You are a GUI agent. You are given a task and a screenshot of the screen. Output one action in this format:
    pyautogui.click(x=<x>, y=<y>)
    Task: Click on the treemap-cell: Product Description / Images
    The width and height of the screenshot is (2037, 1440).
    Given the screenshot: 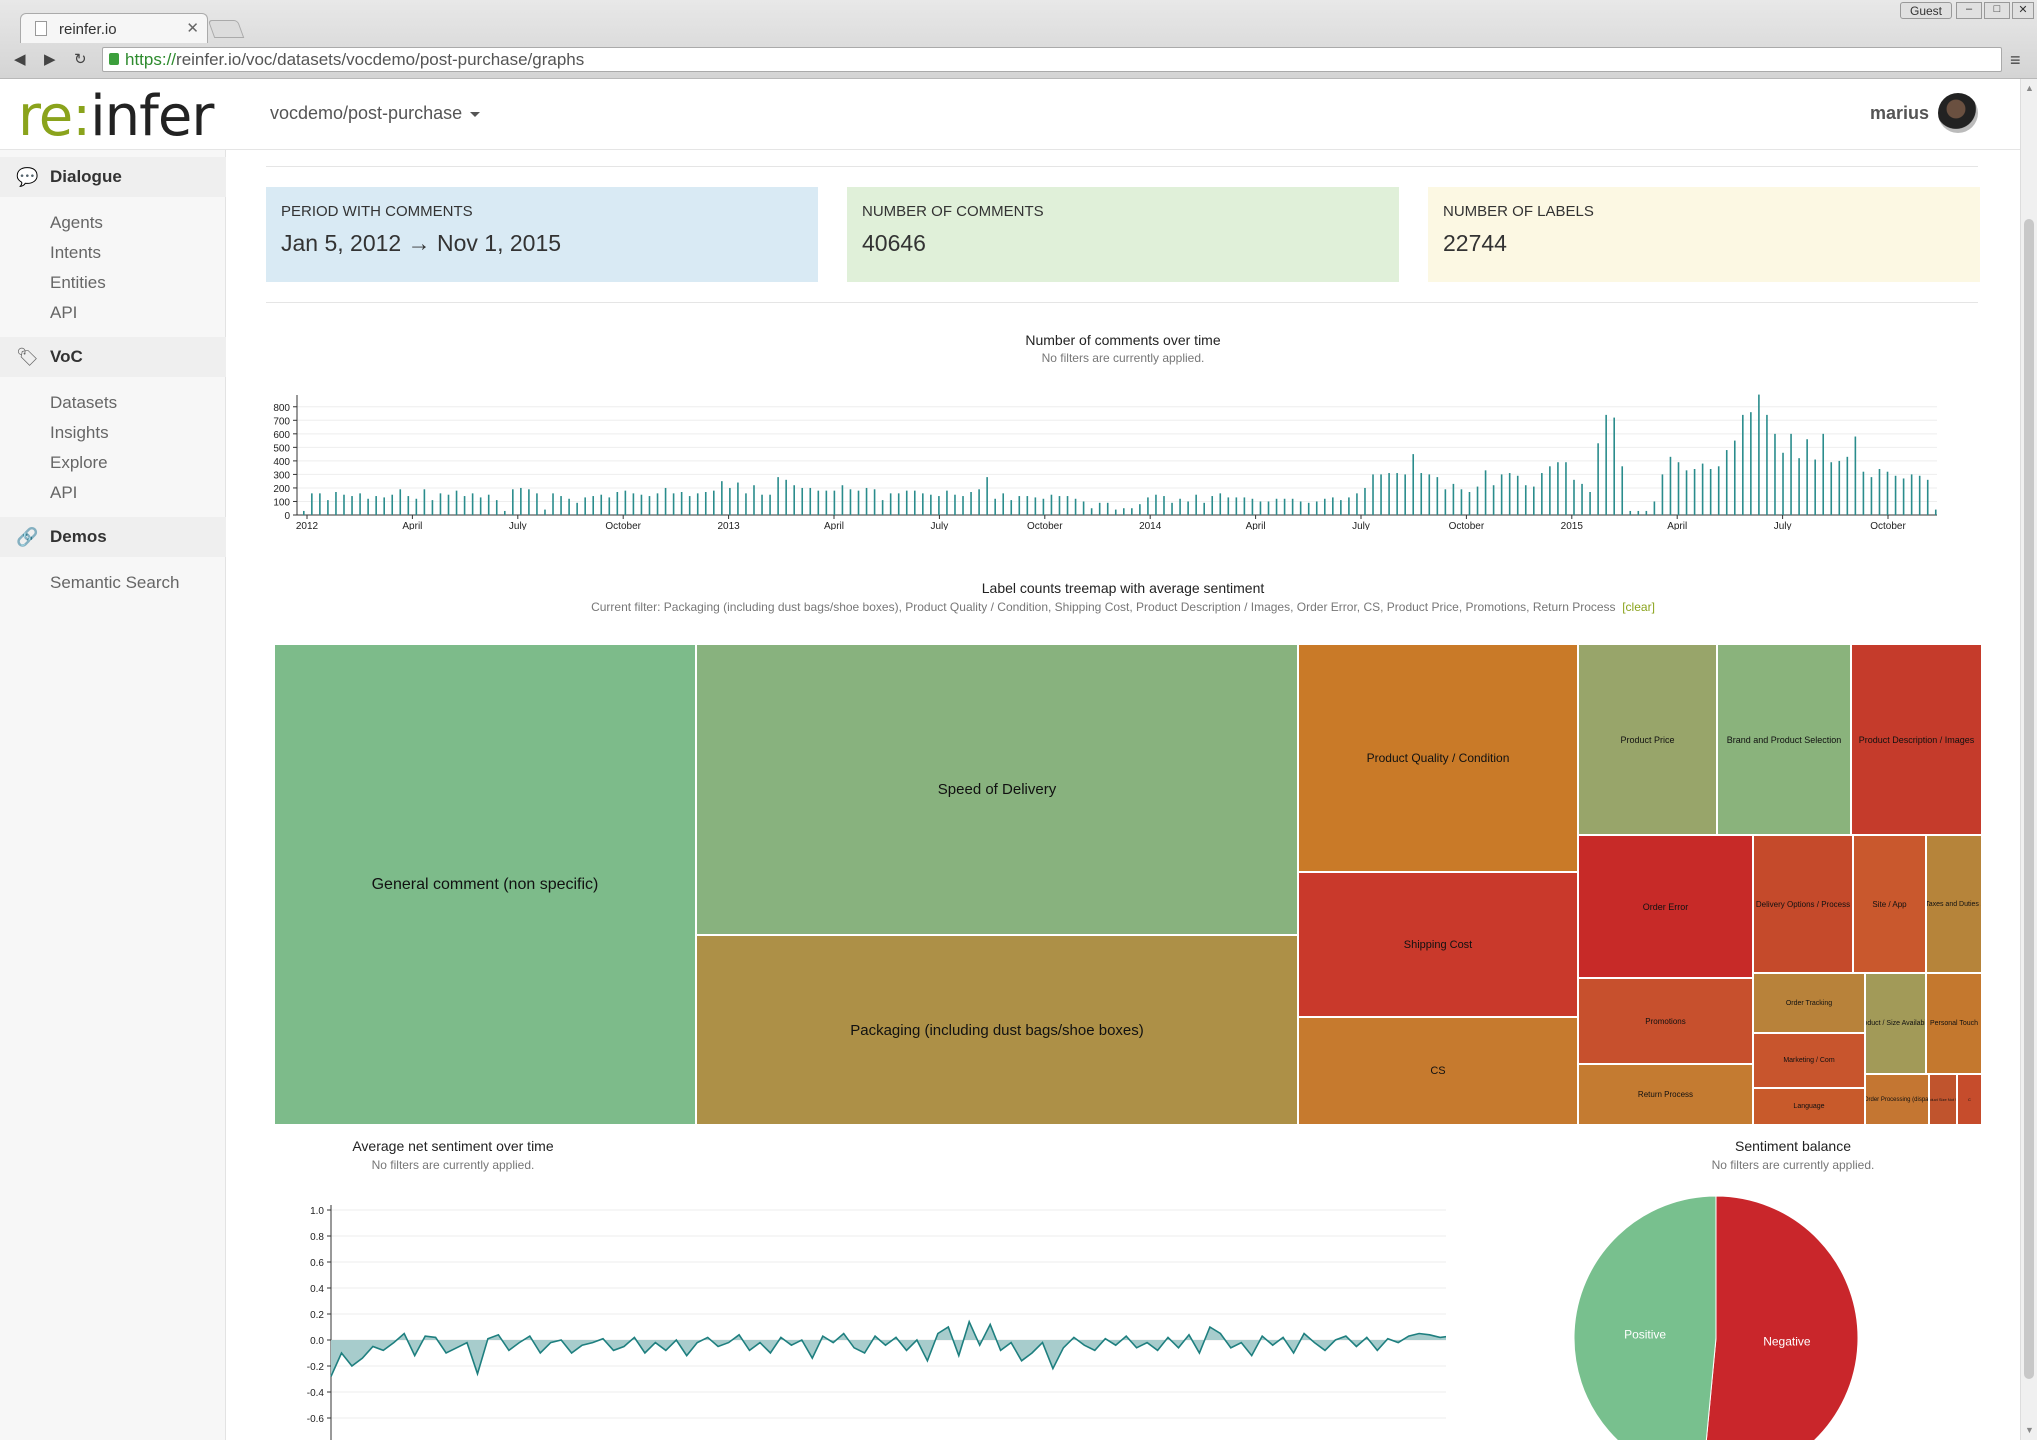 What is the action you would take?
    pyautogui.click(x=1916, y=739)
    